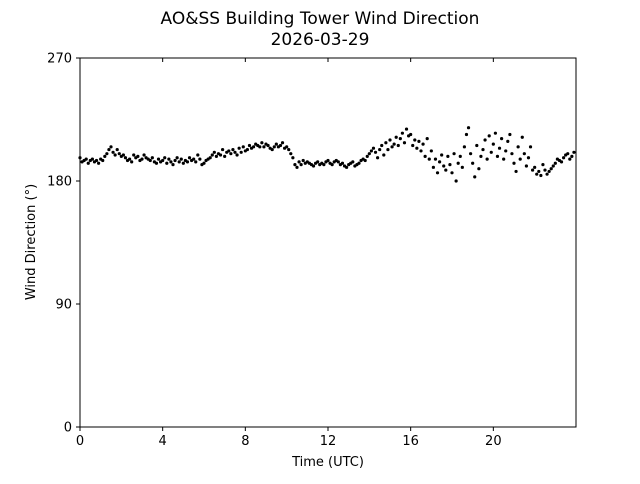  Describe the element at coordinates (163, 441) in the screenshot. I see `x-tick-label: 4` at that location.